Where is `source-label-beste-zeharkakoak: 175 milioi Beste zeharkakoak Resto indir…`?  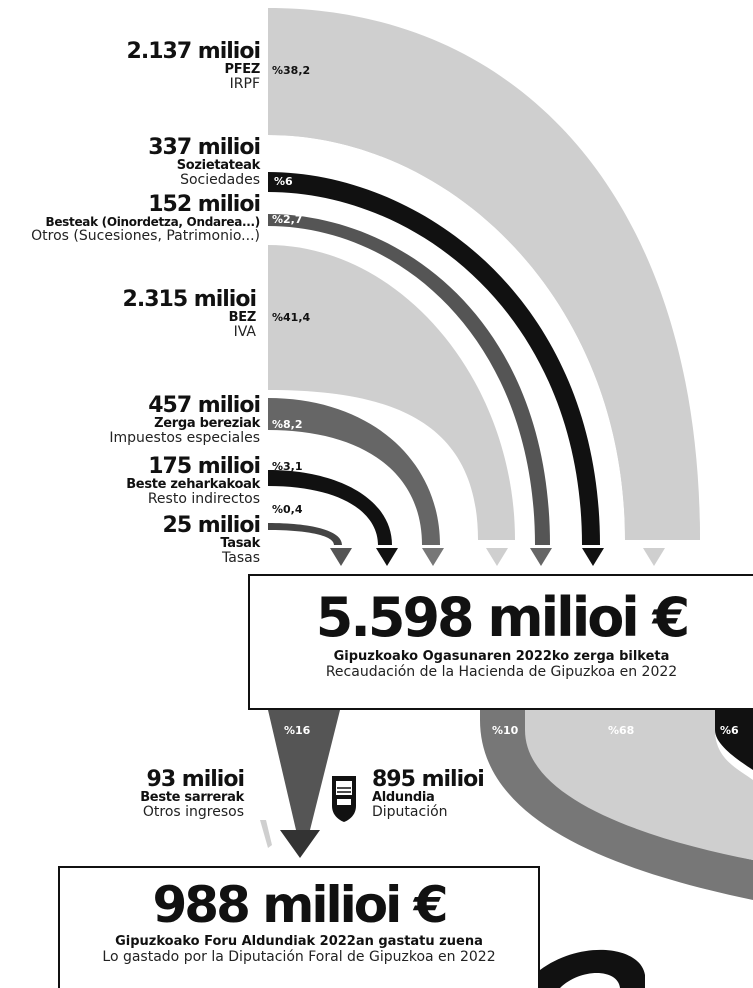 source-label-beste-zeharkakoak: 175 milioi Beste zeharkakoak Resto indir… is located at coordinates (193, 480).